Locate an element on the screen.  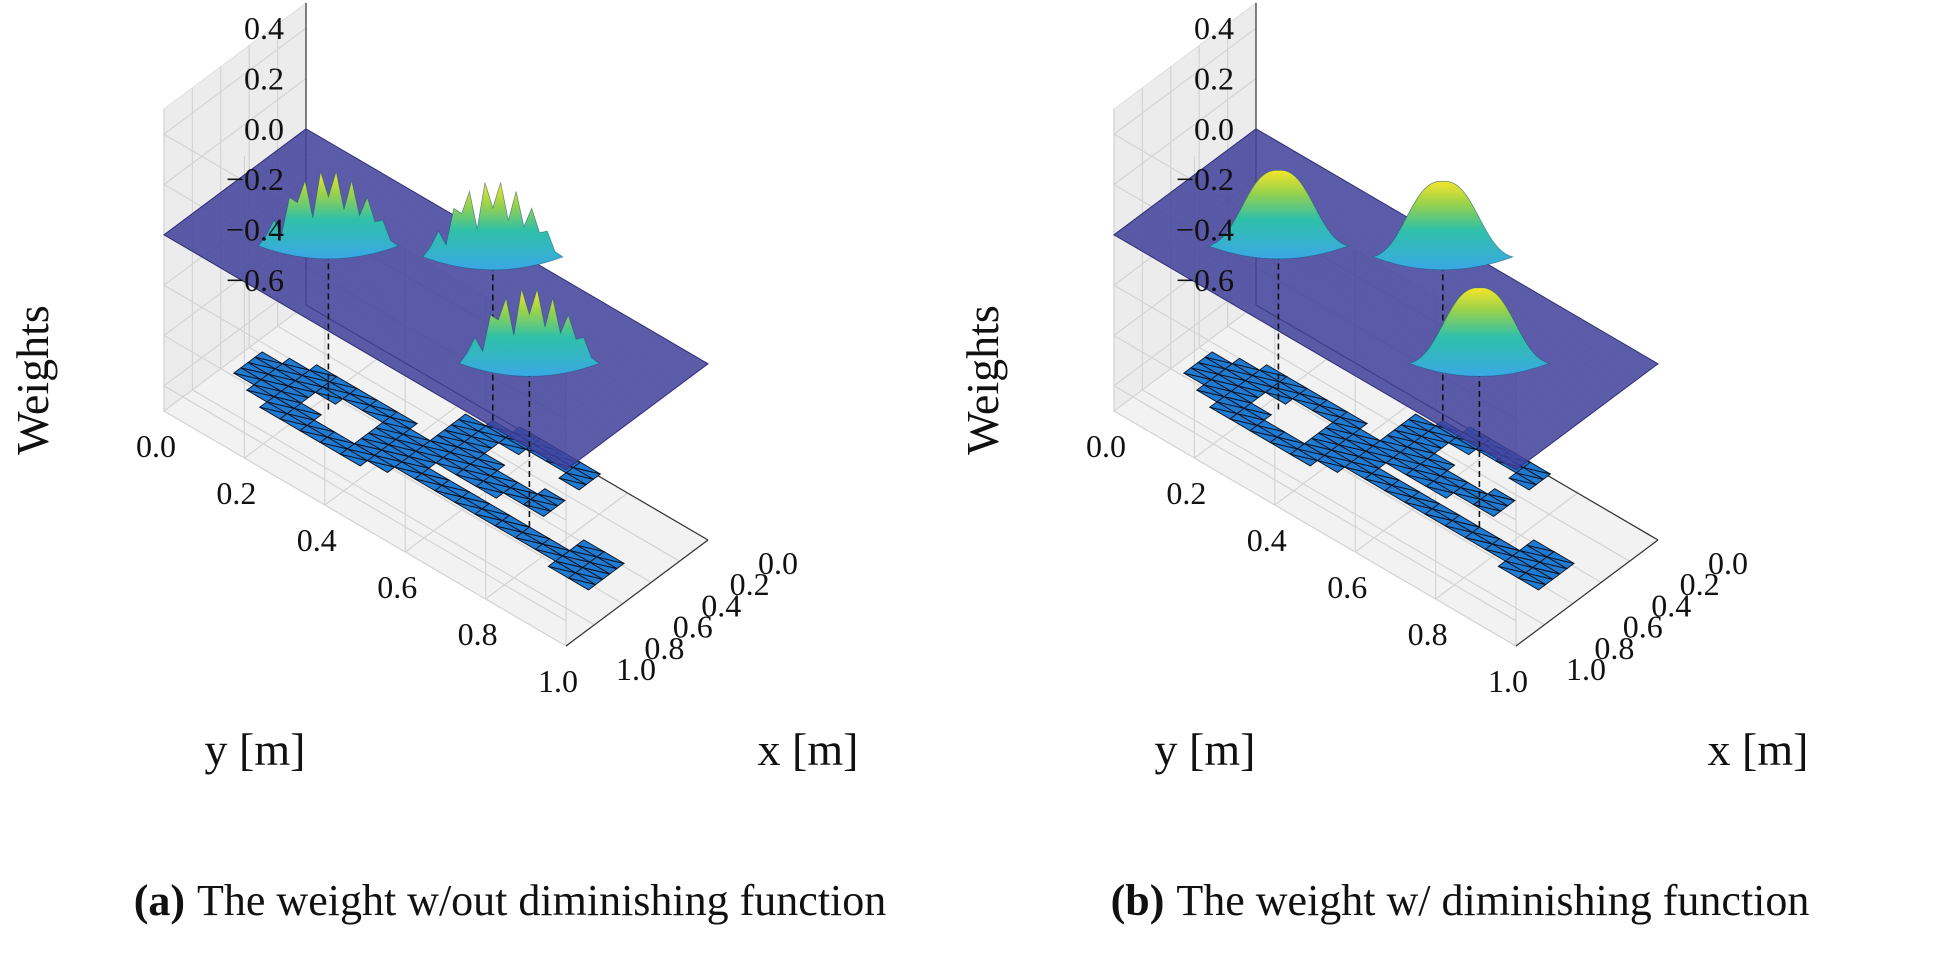
z-tick-label: 0.4 is located at coordinates (1214, 28).